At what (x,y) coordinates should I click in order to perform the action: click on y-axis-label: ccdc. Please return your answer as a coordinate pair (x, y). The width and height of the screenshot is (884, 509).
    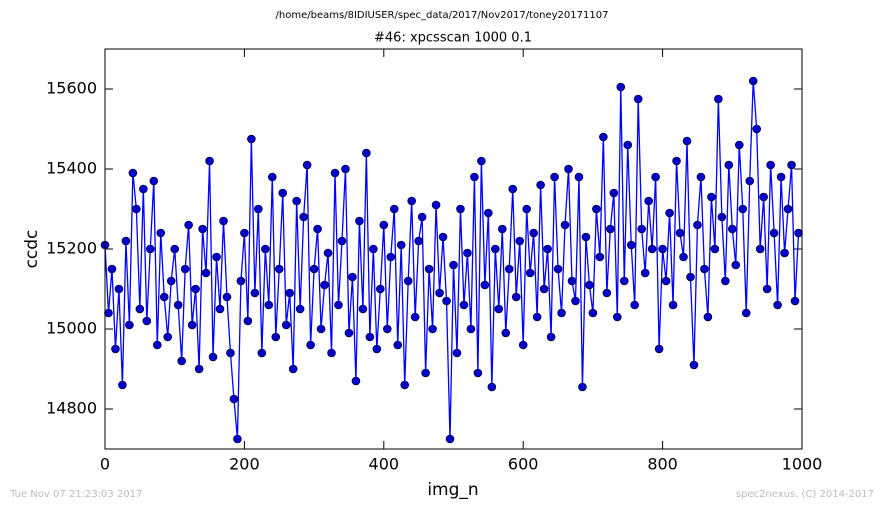
    Looking at the image, I should click on (32, 249).